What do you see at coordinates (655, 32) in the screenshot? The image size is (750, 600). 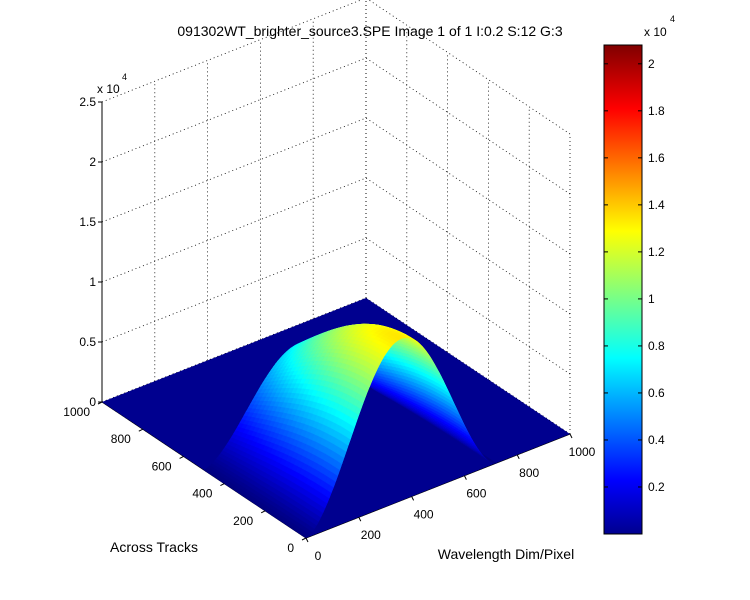 I see `colorbar-exponent-label: x 10` at bounding box center [655, 32].